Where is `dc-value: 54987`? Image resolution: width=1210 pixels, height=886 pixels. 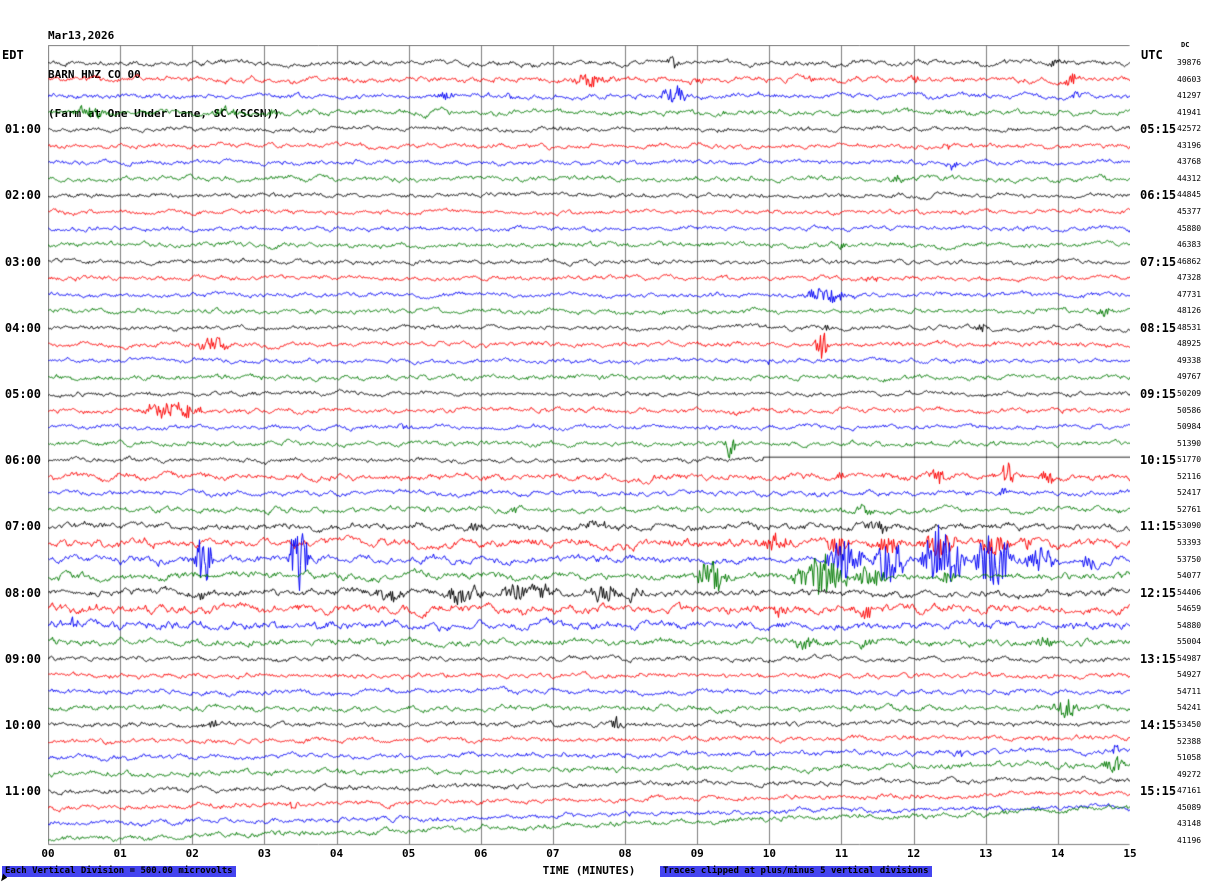 dc-value: 54987 is located at coordinates (1189, 658).